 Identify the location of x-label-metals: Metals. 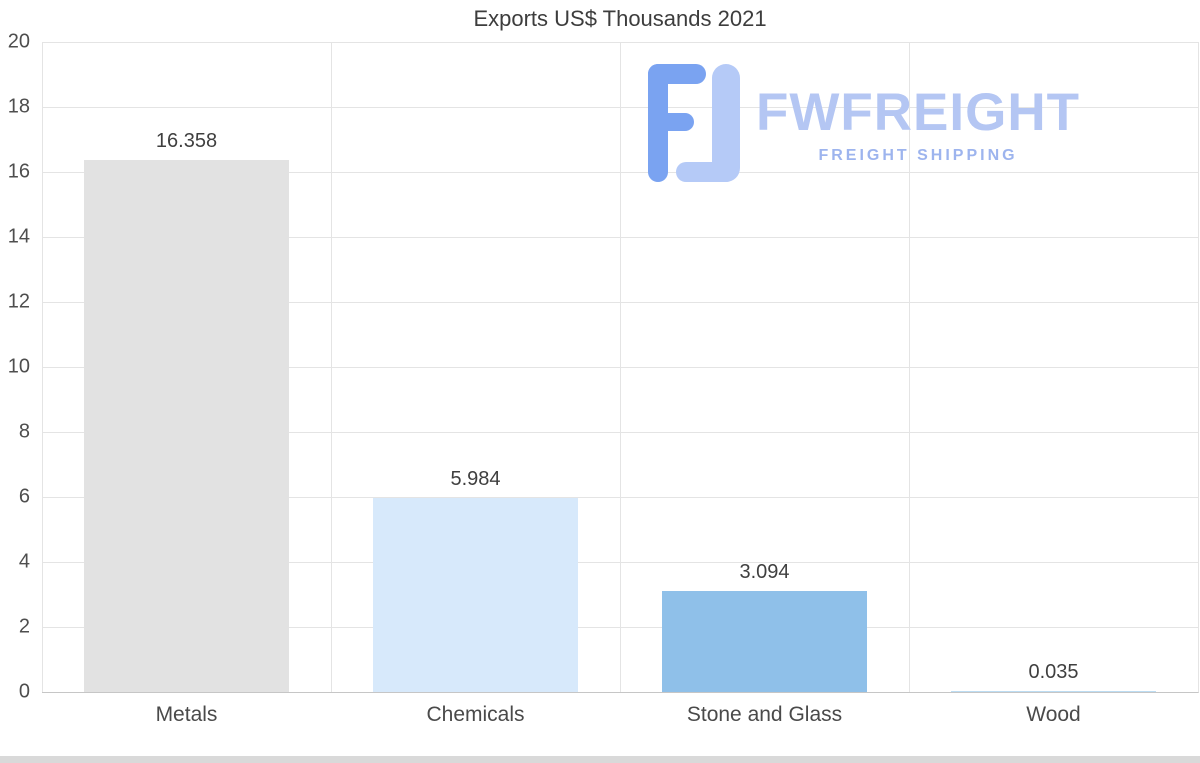
(186, 714).